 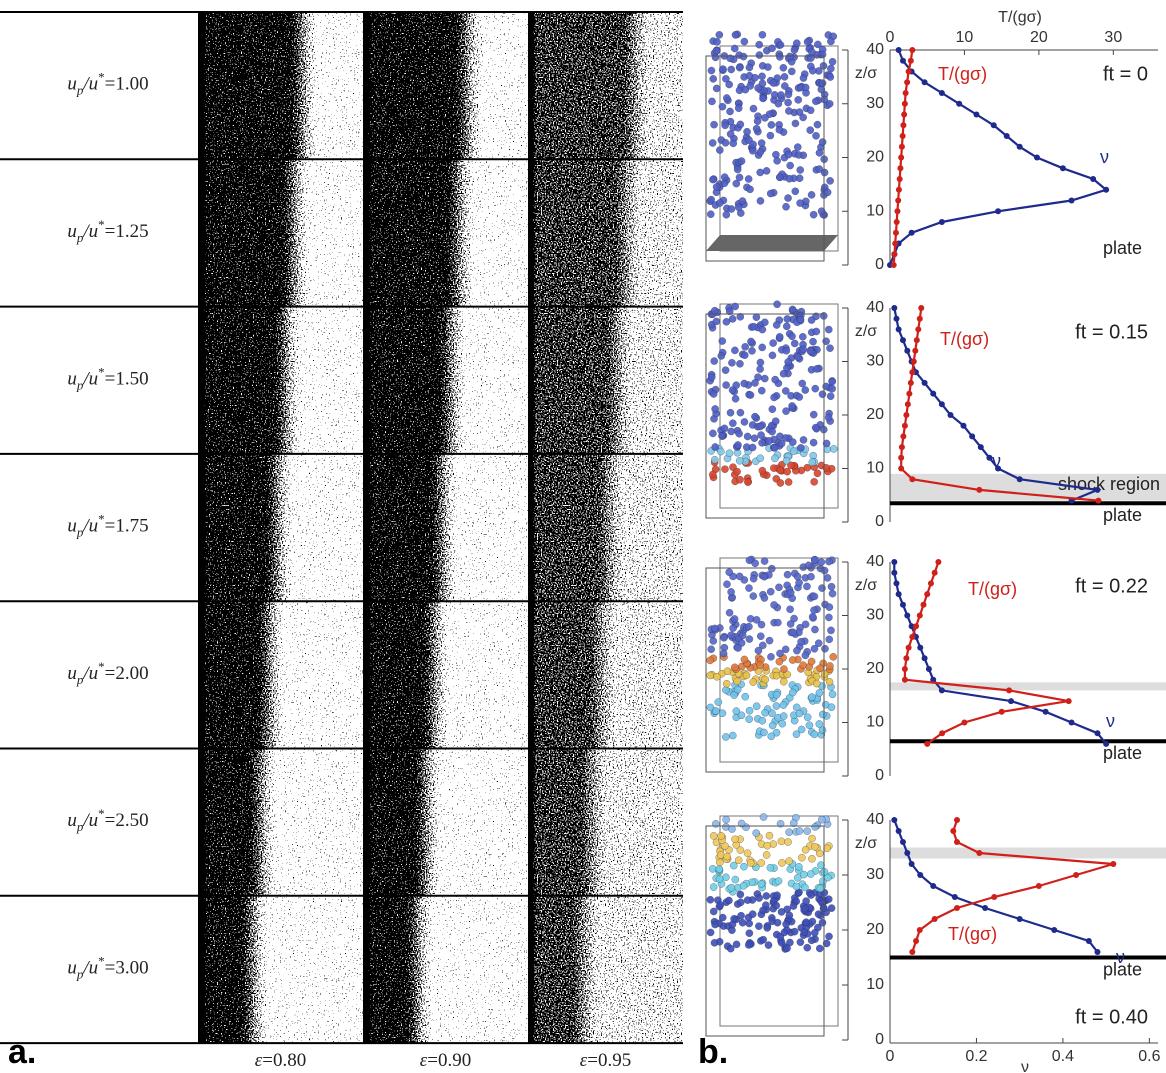 I want to click on series-label: T/(gσ), so click(x=992, y=589).